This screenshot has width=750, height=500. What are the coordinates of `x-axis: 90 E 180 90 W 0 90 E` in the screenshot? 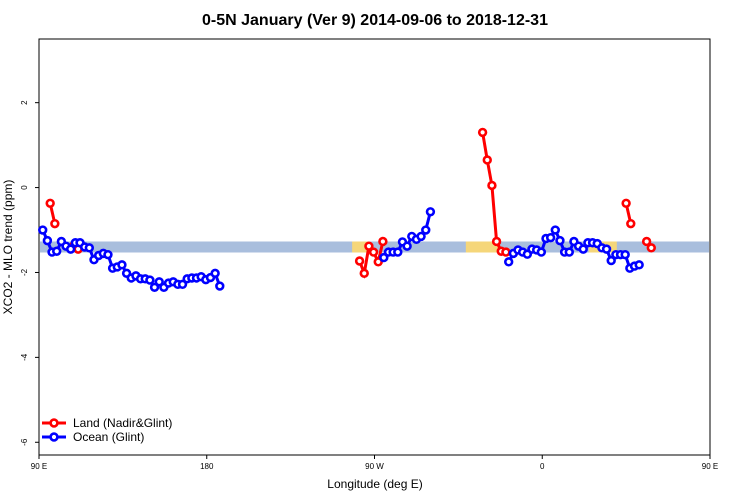 It's located at (374, 463).